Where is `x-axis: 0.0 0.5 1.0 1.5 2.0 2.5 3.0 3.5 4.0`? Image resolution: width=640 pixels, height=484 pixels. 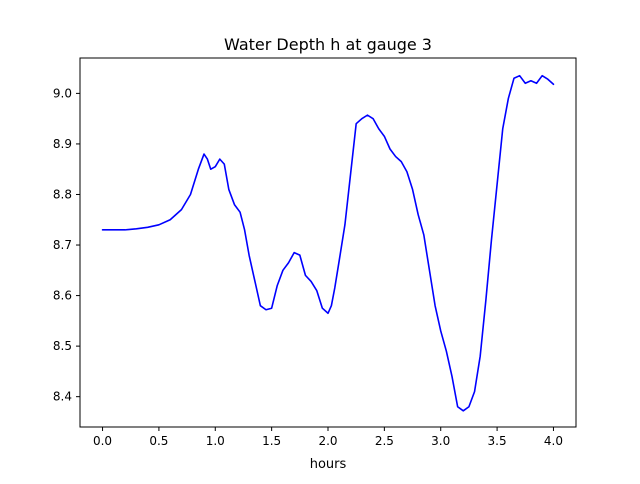
x-axis: 0.0 0.5 1.0 1.5 2.0 2.5 3.0 3.5 4.0 is located at coordinates (328, 437).